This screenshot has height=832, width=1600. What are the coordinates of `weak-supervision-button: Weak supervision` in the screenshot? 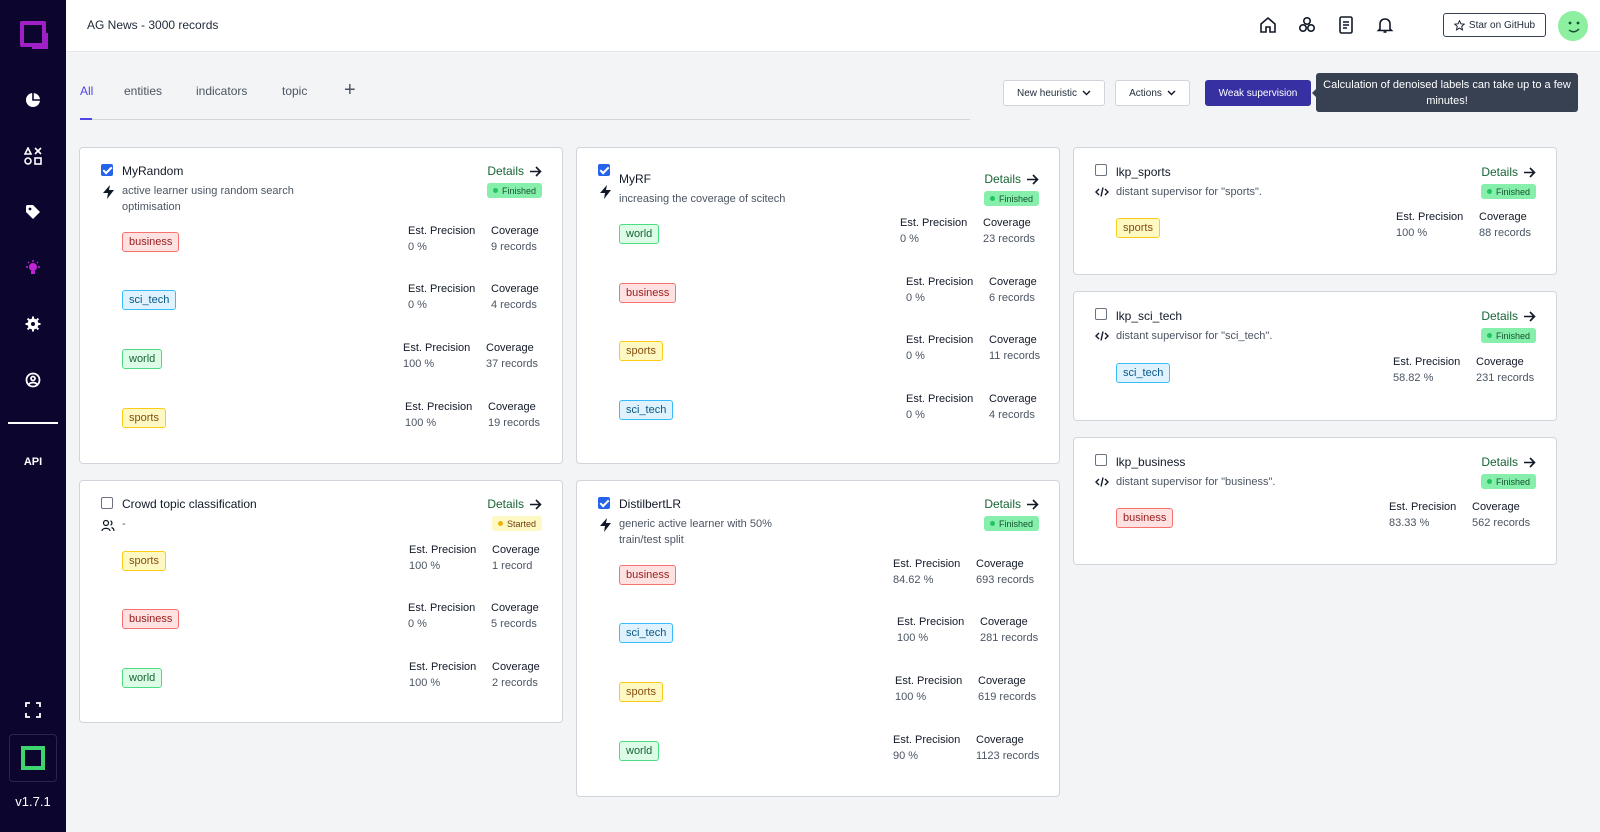 It's located at (1258, 93).